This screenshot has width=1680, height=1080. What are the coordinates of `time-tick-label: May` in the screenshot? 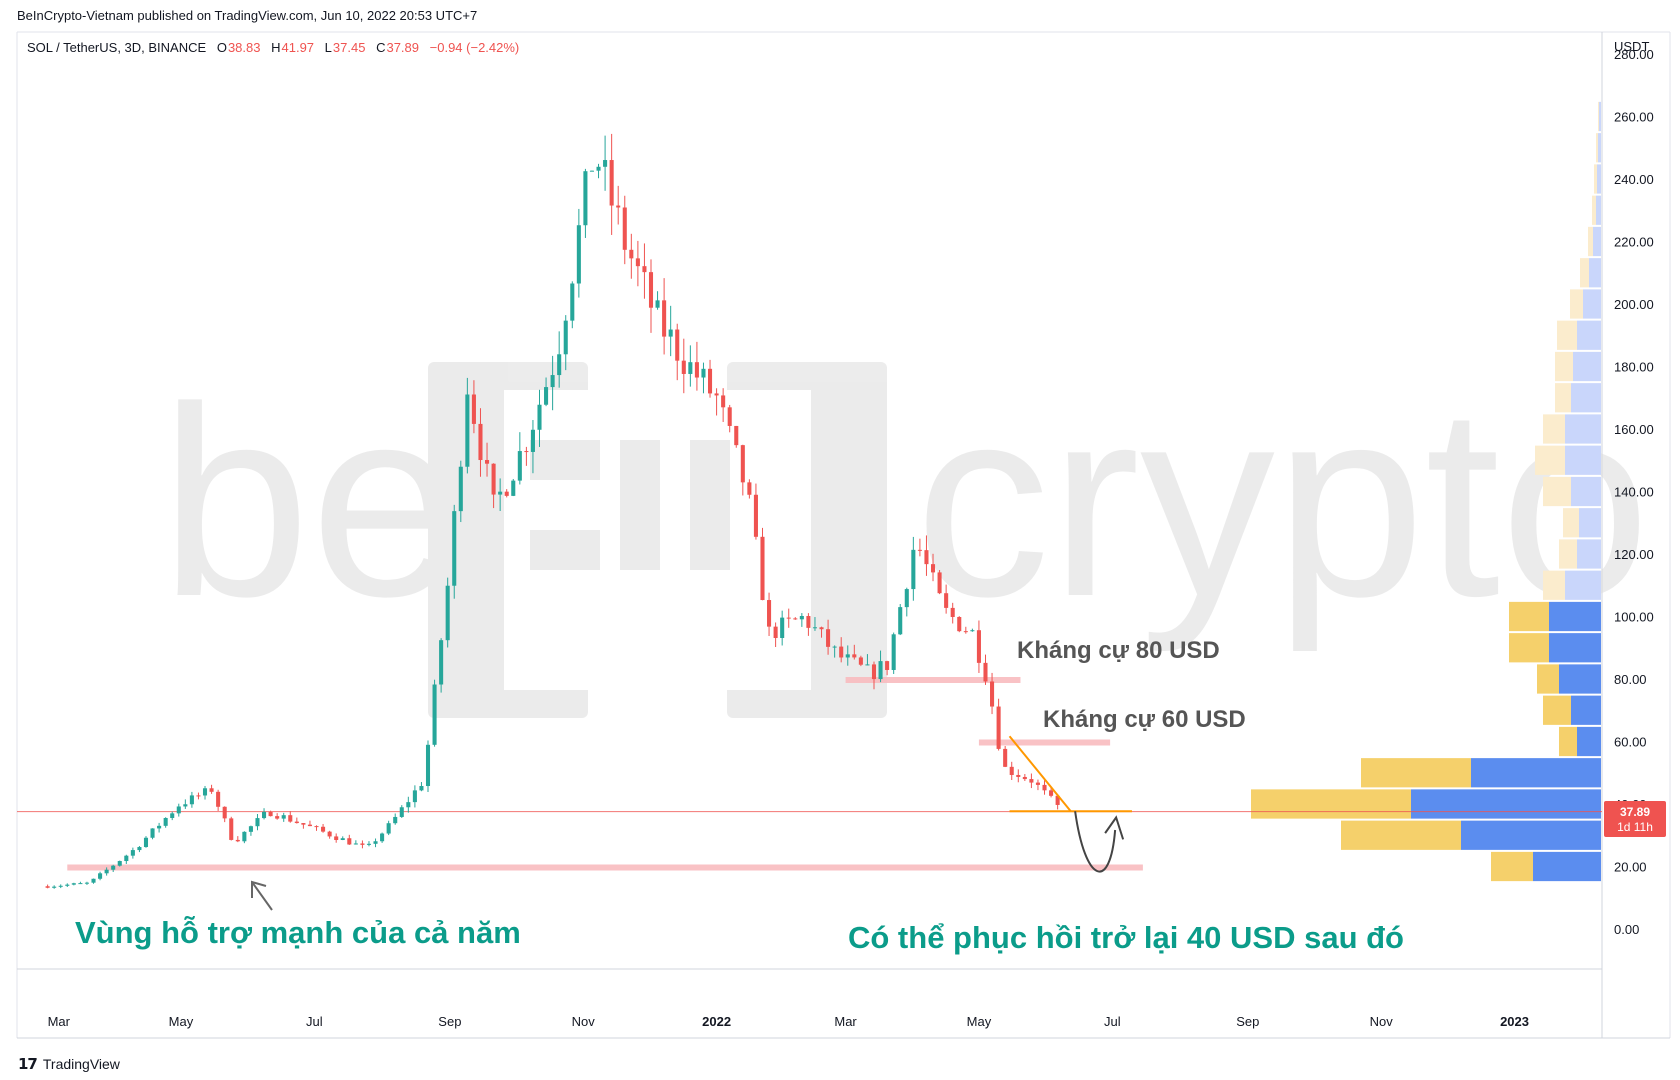 It's located at (979, 1021).